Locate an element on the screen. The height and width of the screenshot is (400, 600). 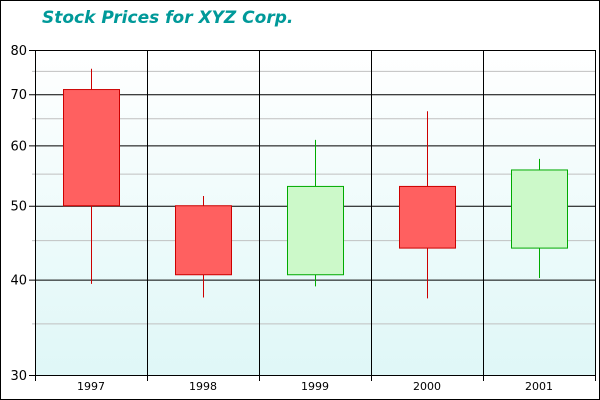
x-tick-label: 1997 is located at coordinates (91, 386).